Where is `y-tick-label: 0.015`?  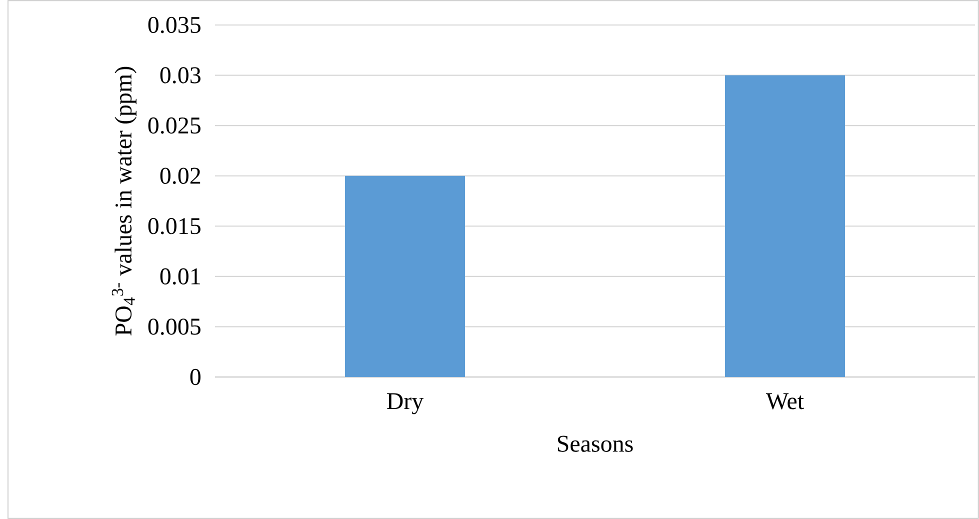 y-tick-label: 0.015 is located at coordinates (174, 226).